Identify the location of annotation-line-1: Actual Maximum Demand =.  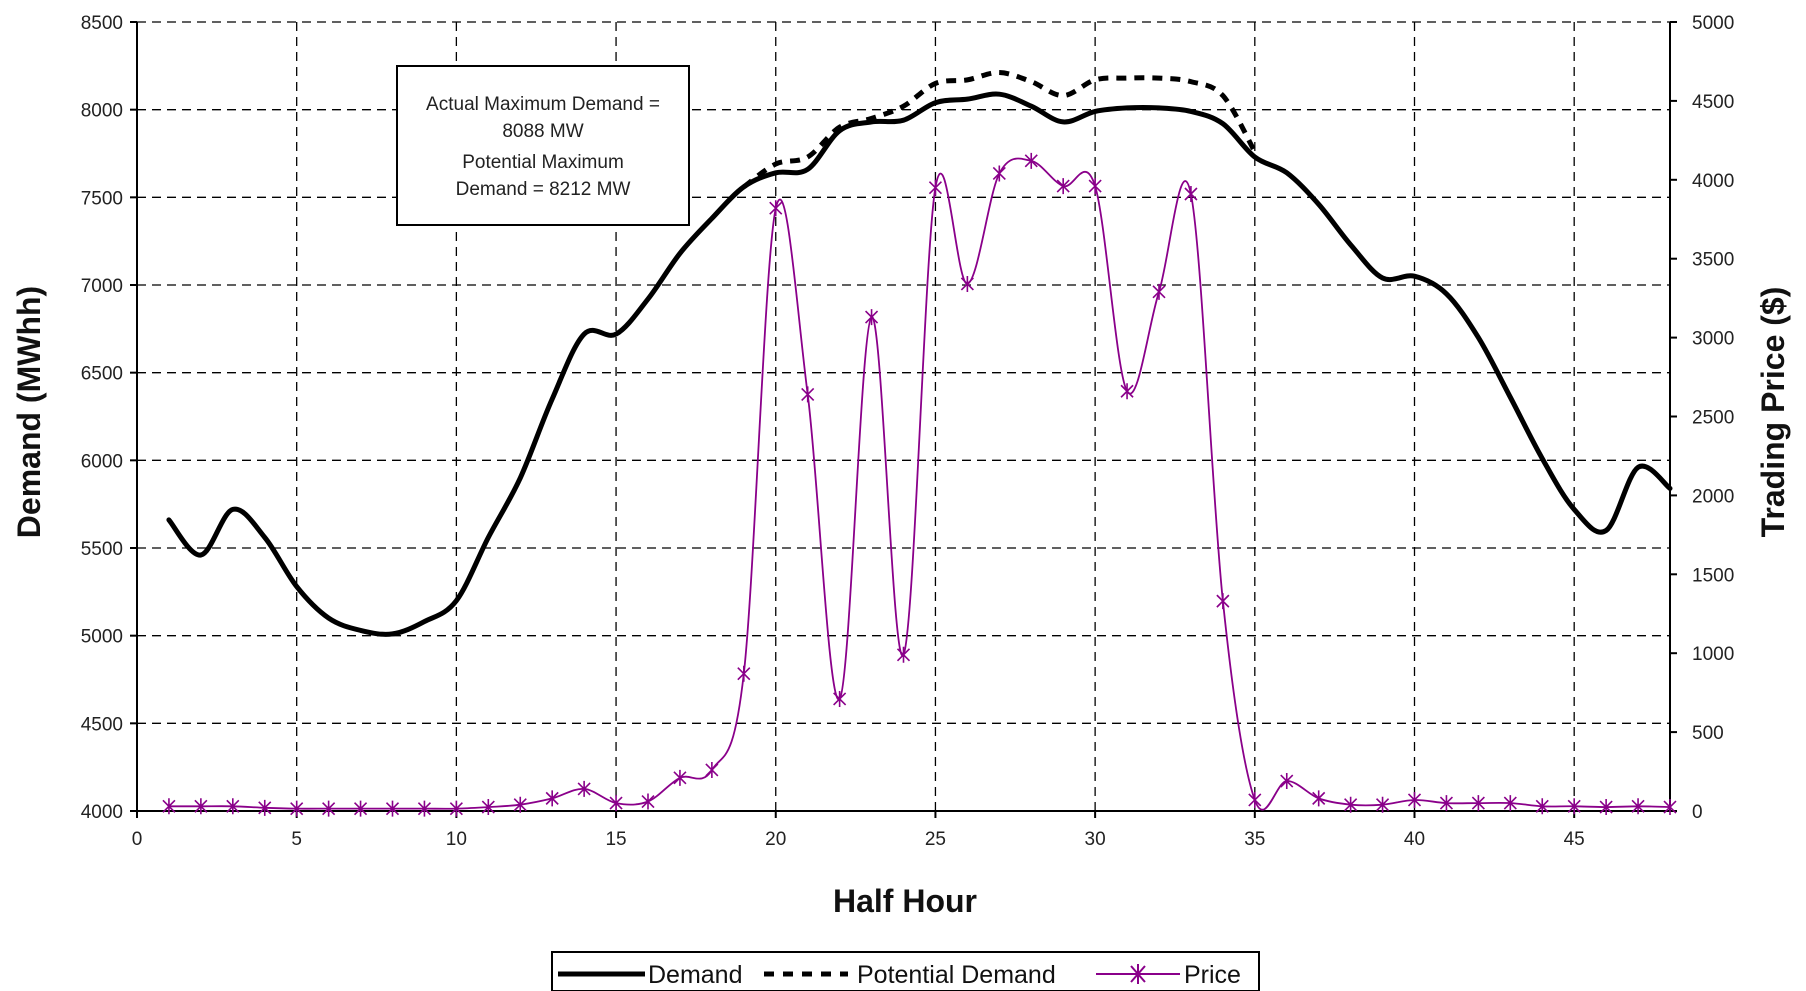
(543, 104).